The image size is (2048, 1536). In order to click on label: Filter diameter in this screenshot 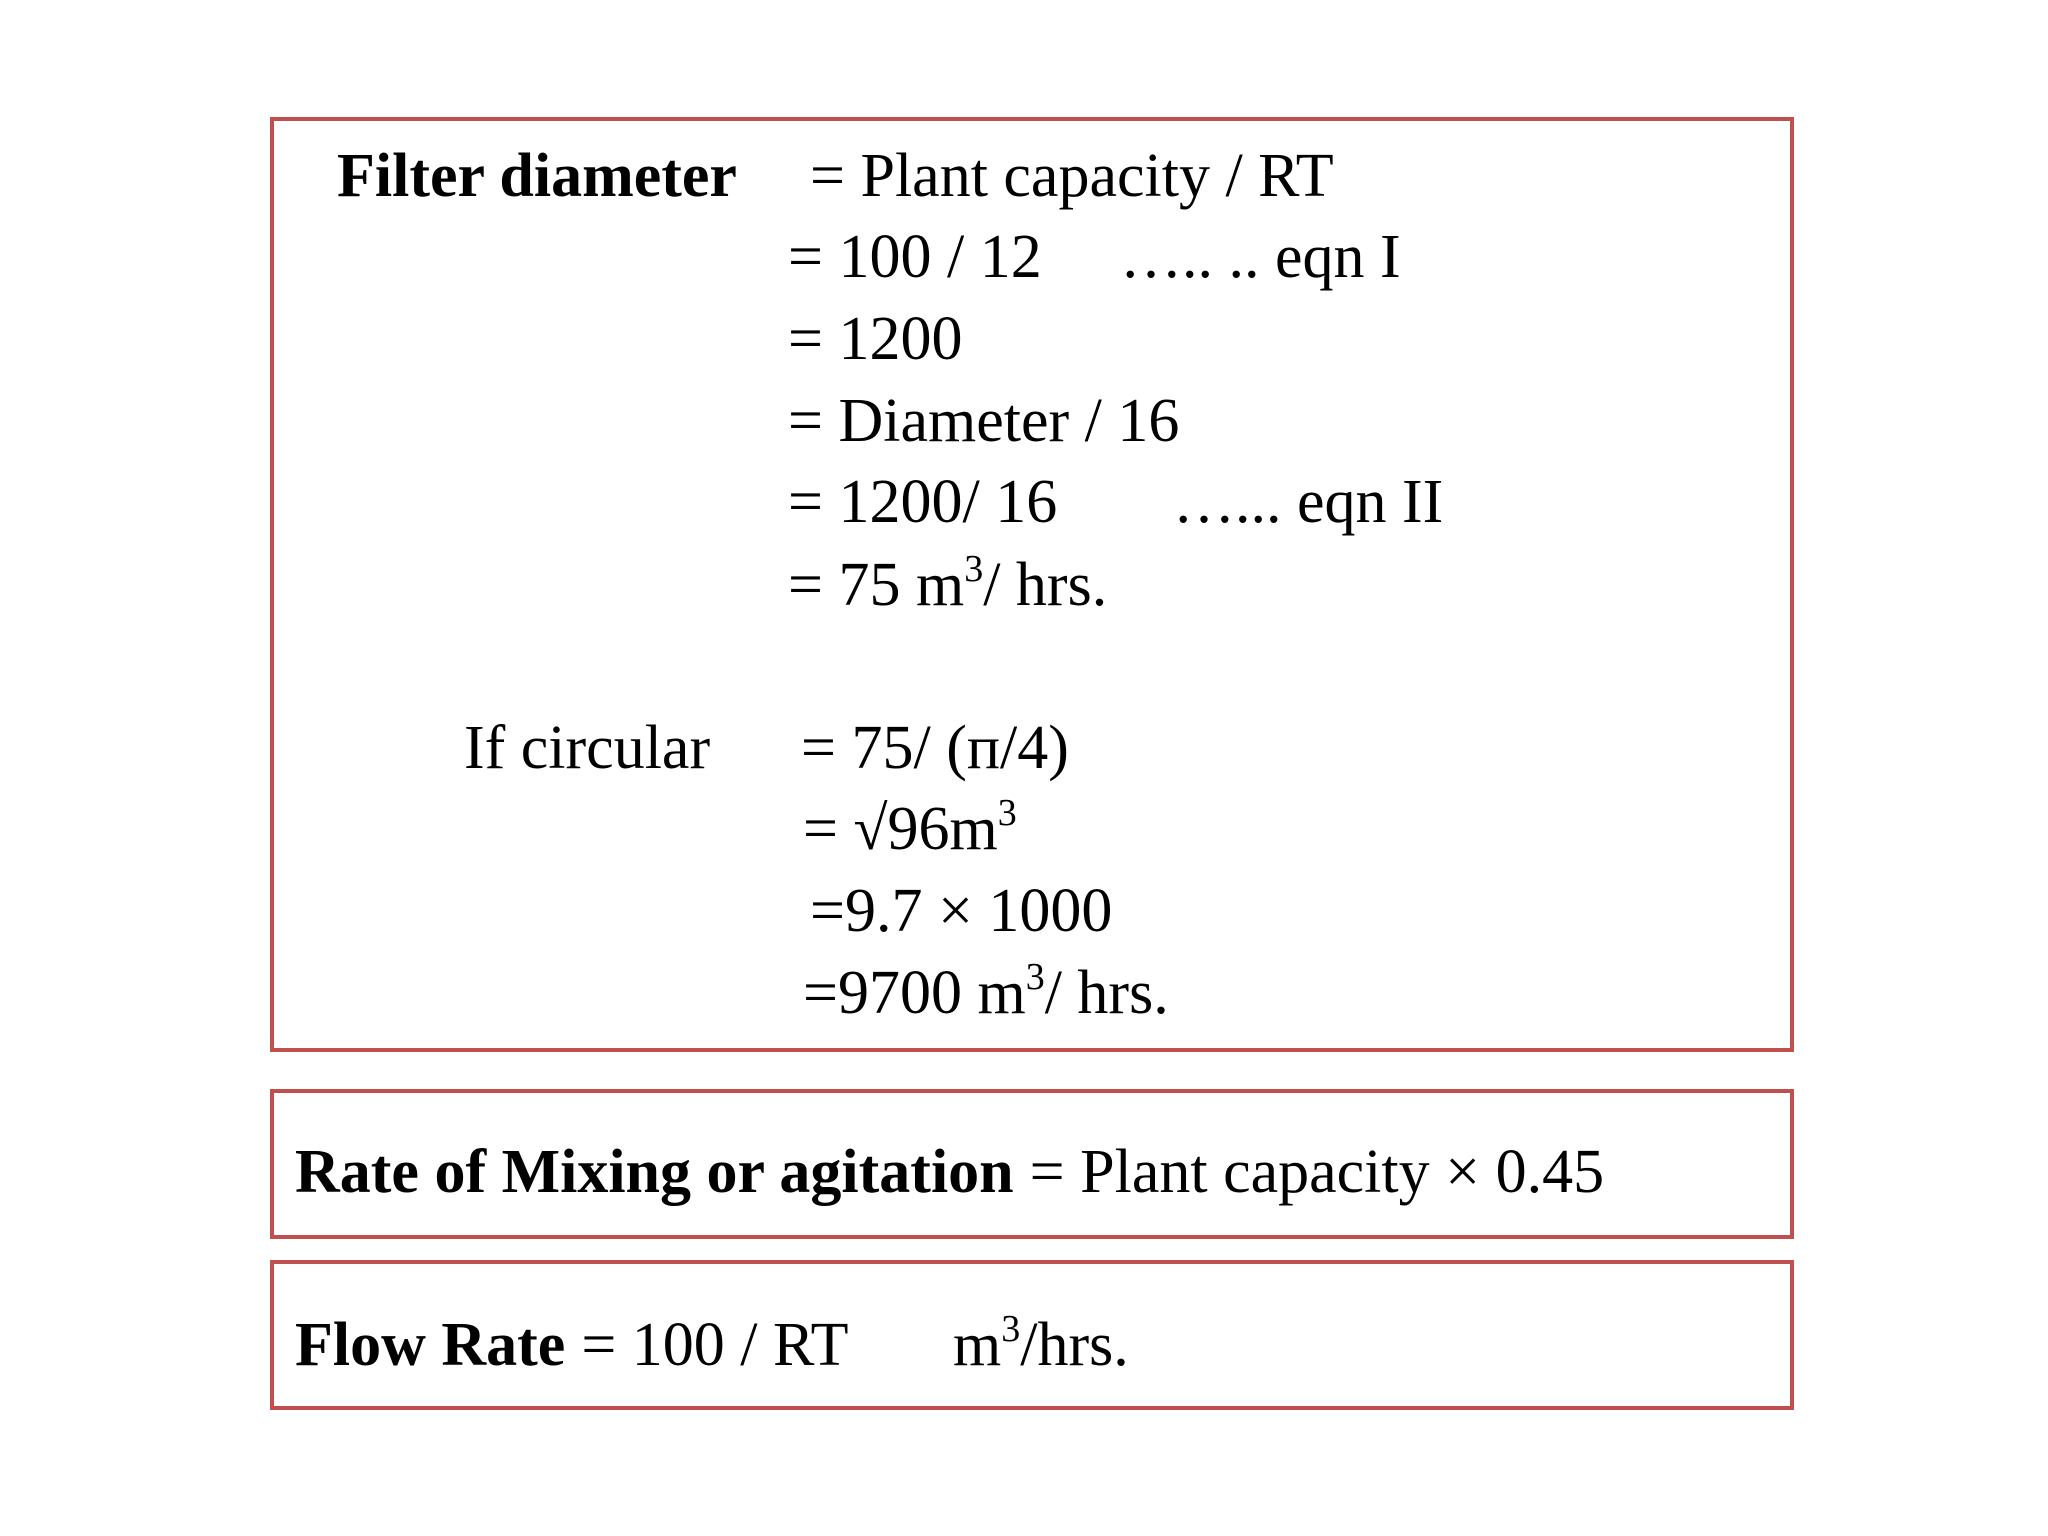, I will do `click(537, 176)`.